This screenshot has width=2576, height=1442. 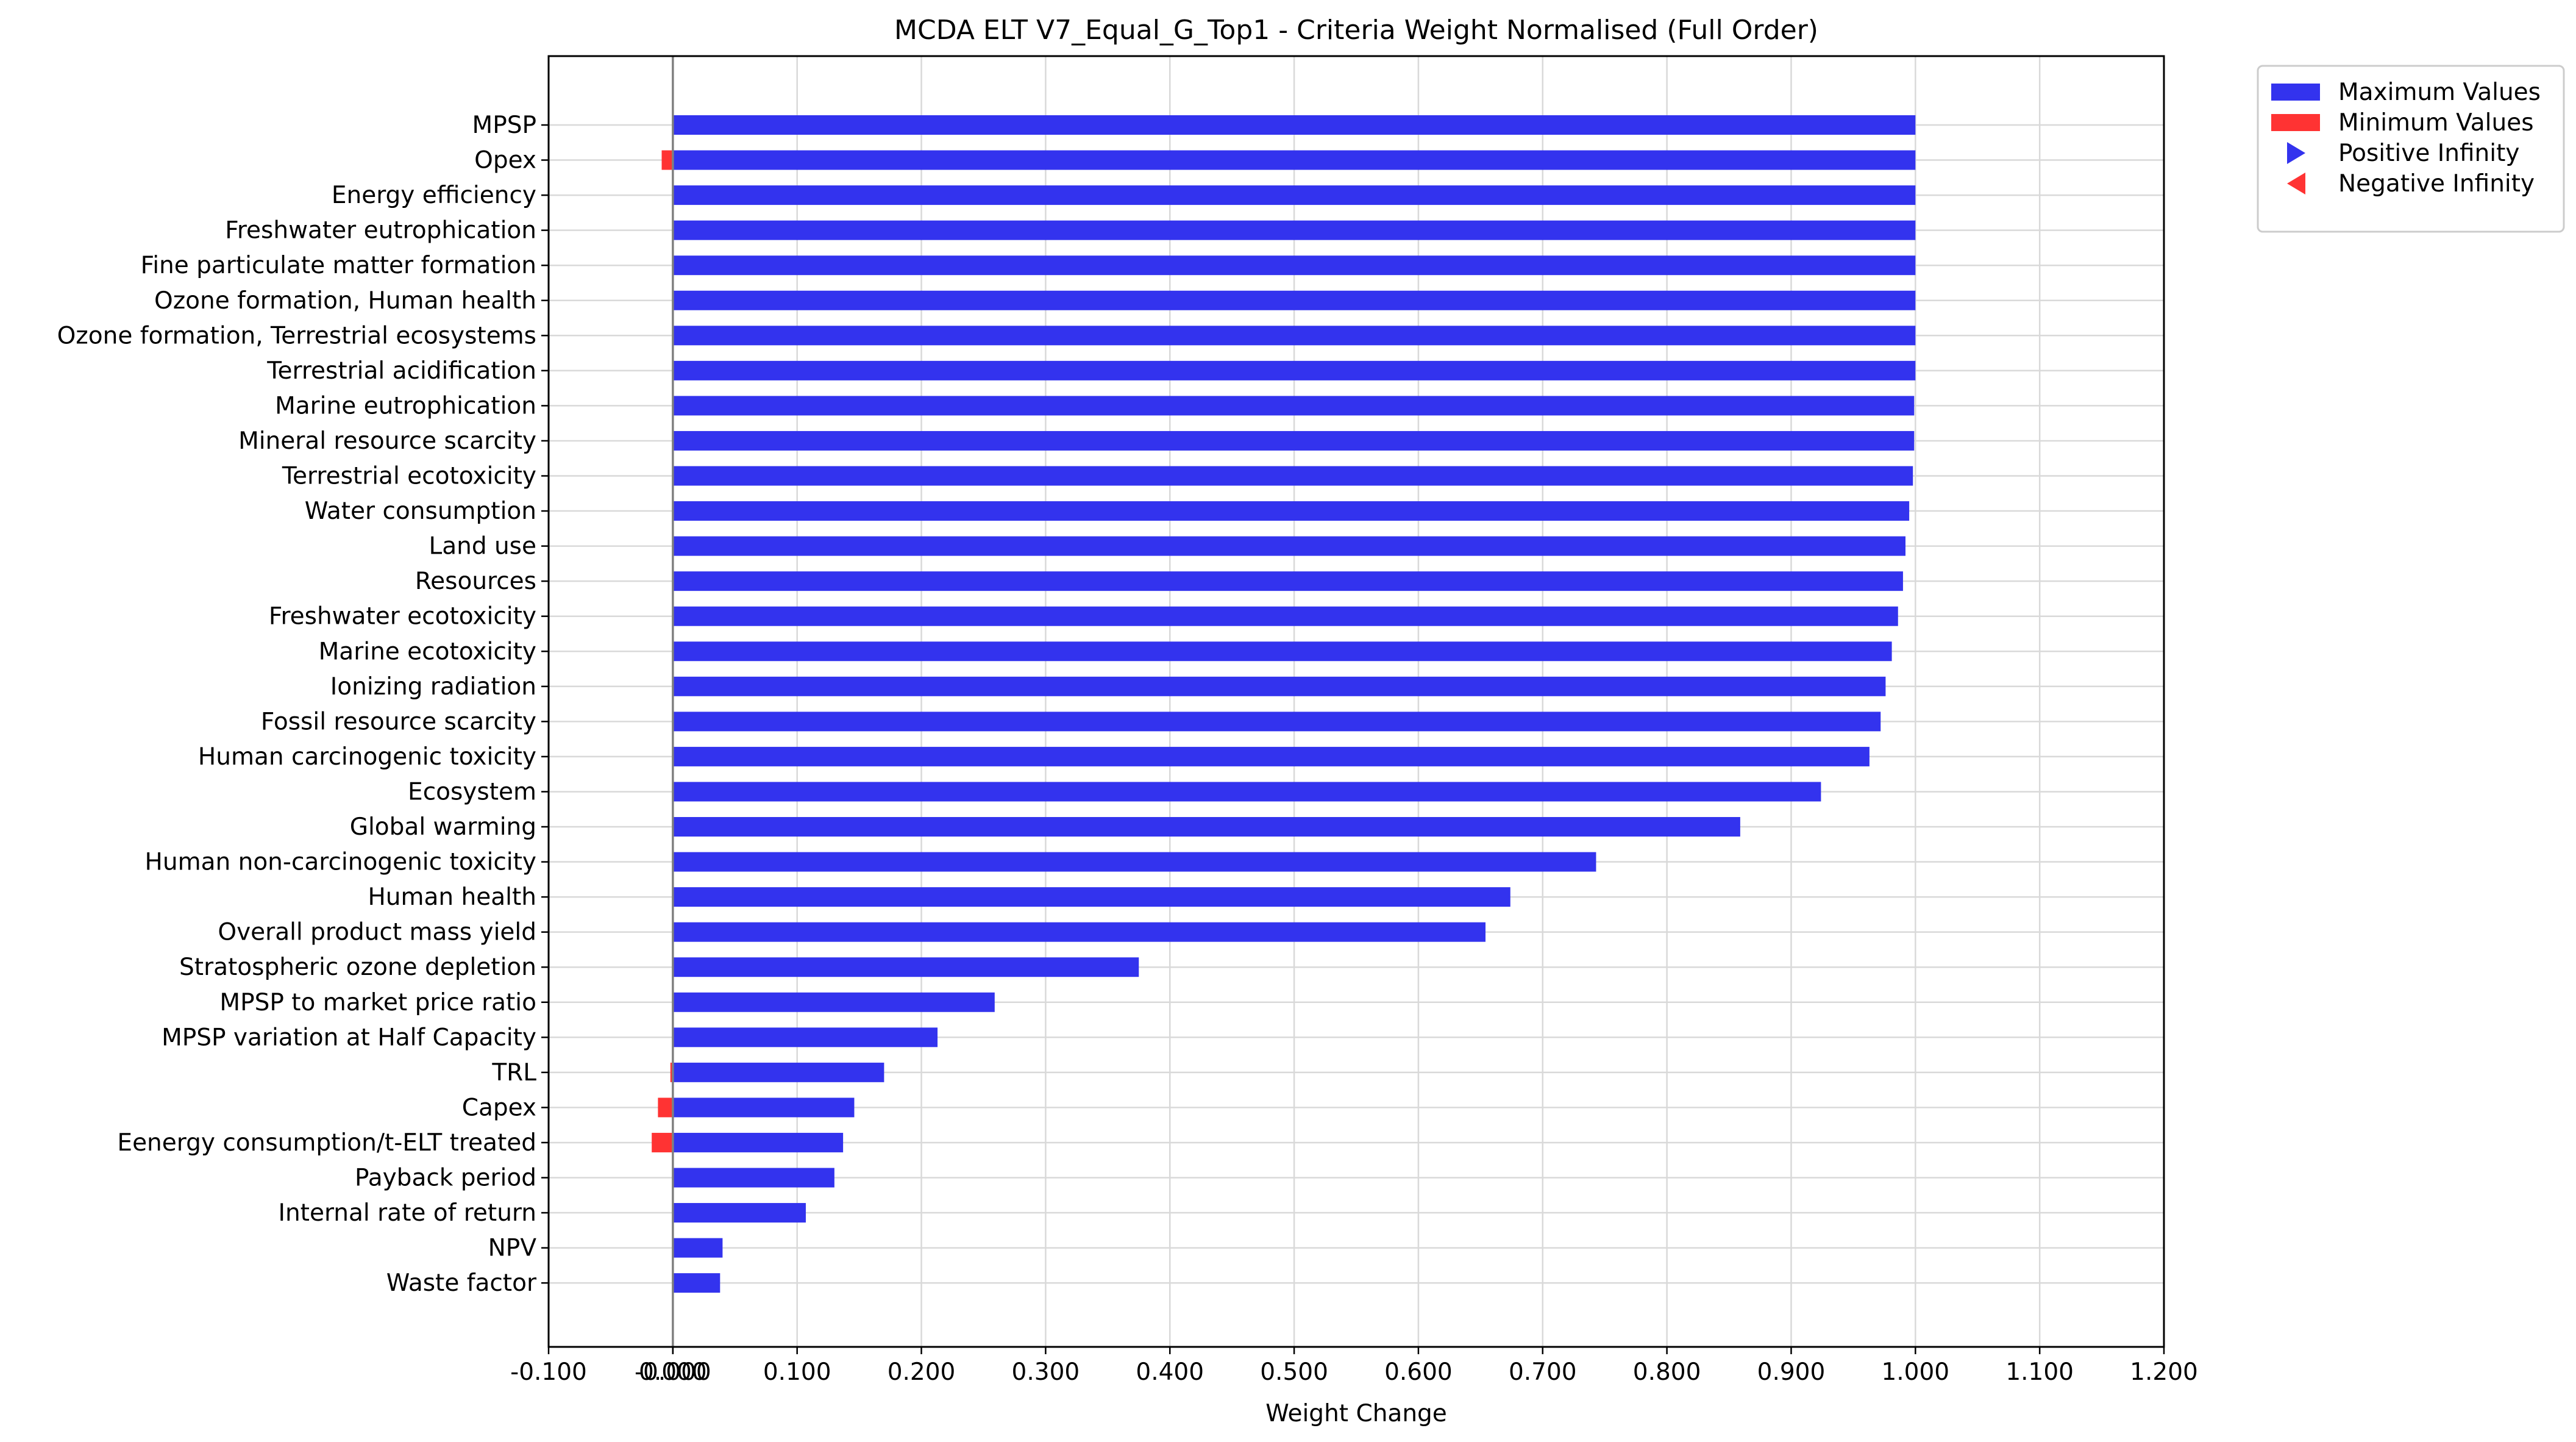 What do you see at coordinates (345, 301) in the screenshot?
I see `y-tick-label: Ozone formation, Human health` at bounding box center [345, 301].